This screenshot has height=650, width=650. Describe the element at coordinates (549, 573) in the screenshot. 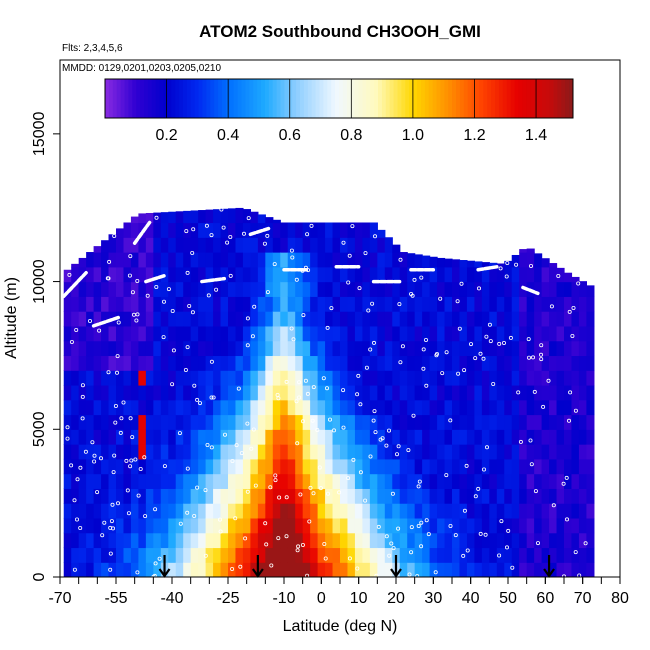

I see `profile-marker-arrowhead` at that location.